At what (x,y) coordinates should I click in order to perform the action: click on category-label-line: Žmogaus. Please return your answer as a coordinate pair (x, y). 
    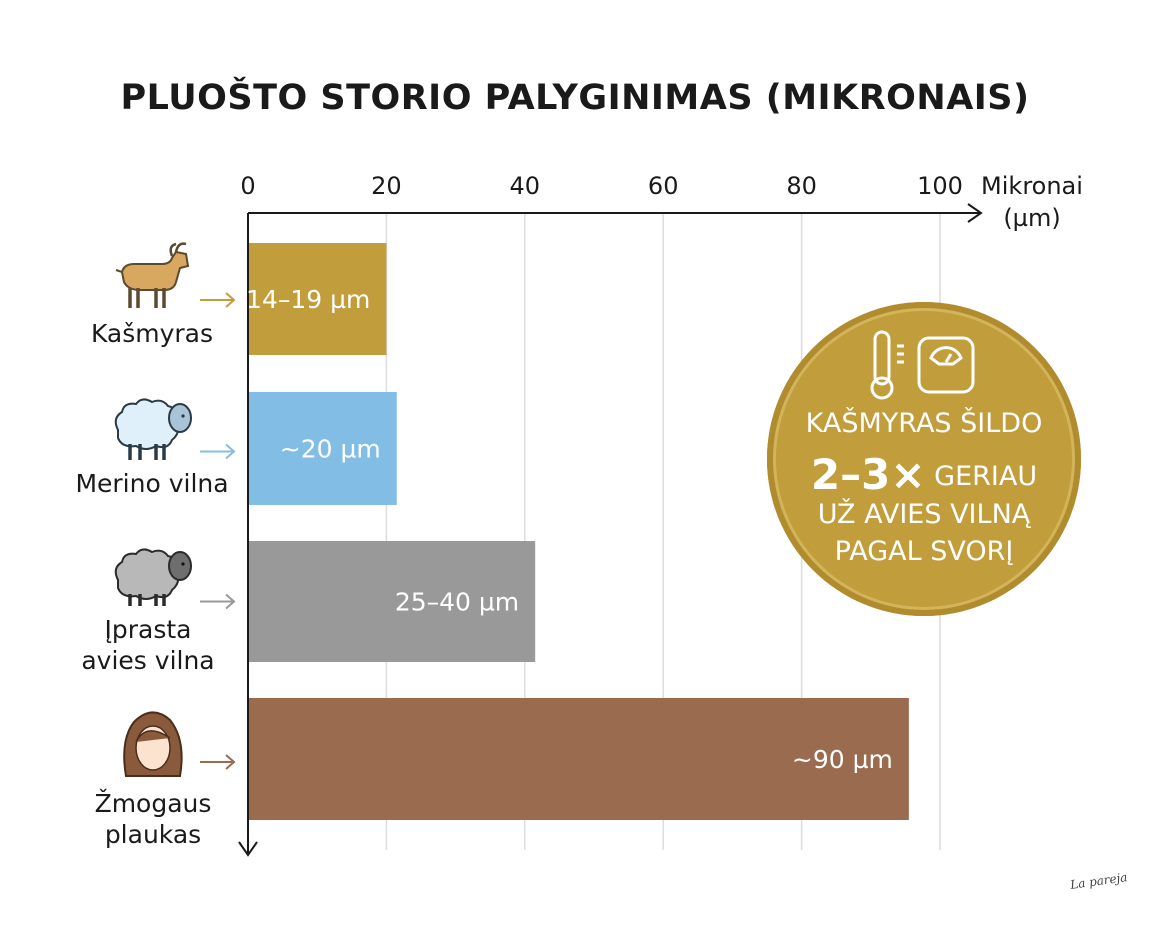
    Looking at the image, I should click on (153, 803).